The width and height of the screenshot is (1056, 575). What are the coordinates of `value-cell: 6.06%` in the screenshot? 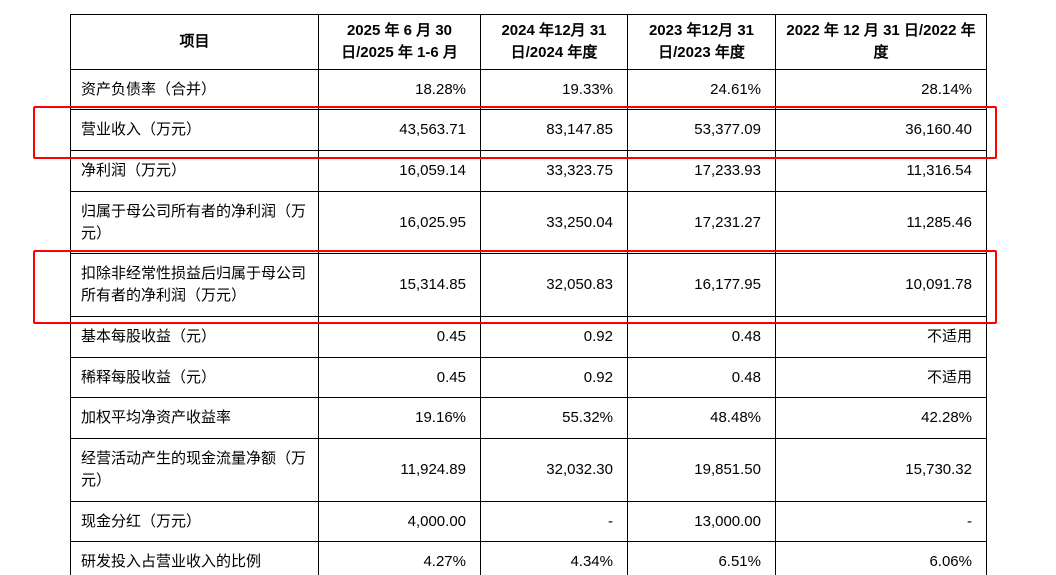 It's located at (881, 558).